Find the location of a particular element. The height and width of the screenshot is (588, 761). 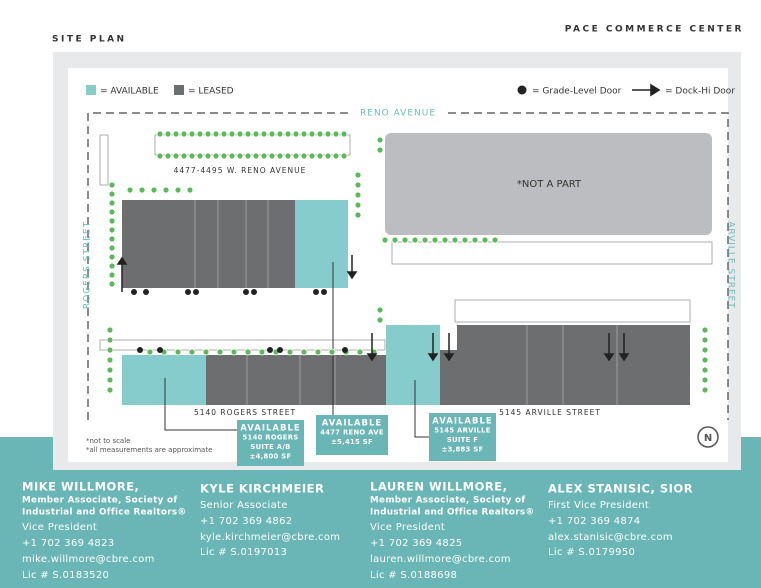

street-label: RENO AVENUE is located at coordinates (398, 114).